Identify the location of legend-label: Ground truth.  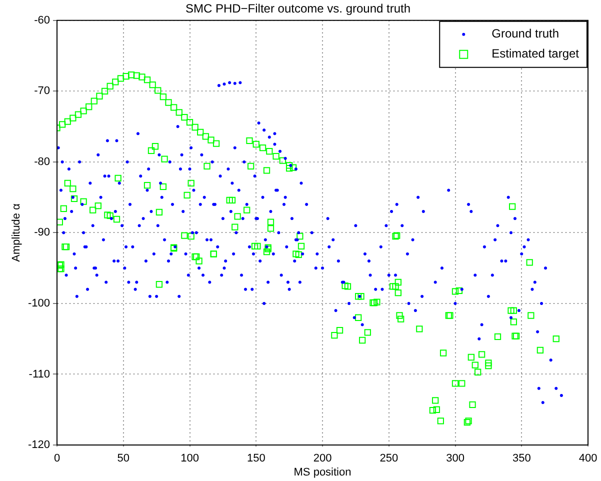
(525, 33).